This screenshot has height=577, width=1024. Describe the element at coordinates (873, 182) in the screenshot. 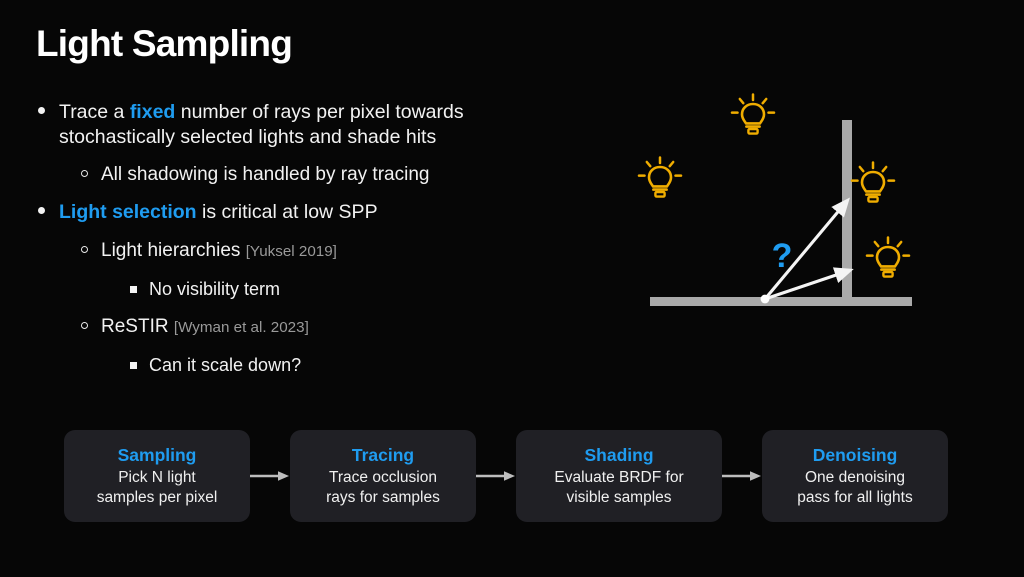

I see `light-bulb-right-upper` at that location.